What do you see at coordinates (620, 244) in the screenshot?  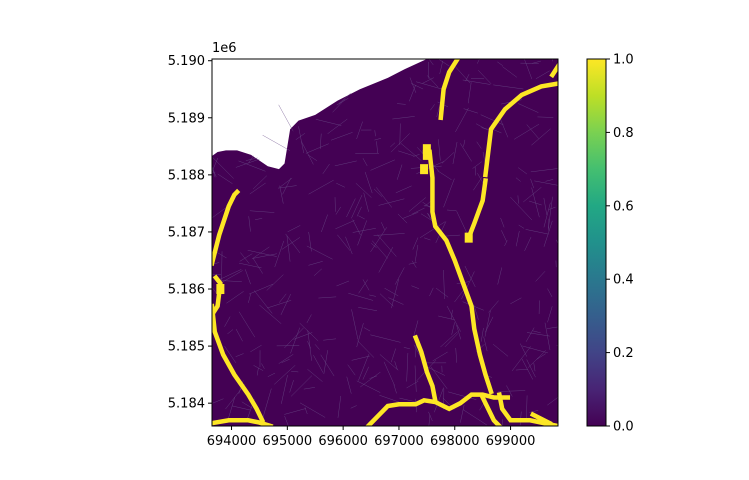 I see `colorbar-ticks: 0.0 0.2 0.4 0.6 0.8 1.0` at bounding box center [620, 244].